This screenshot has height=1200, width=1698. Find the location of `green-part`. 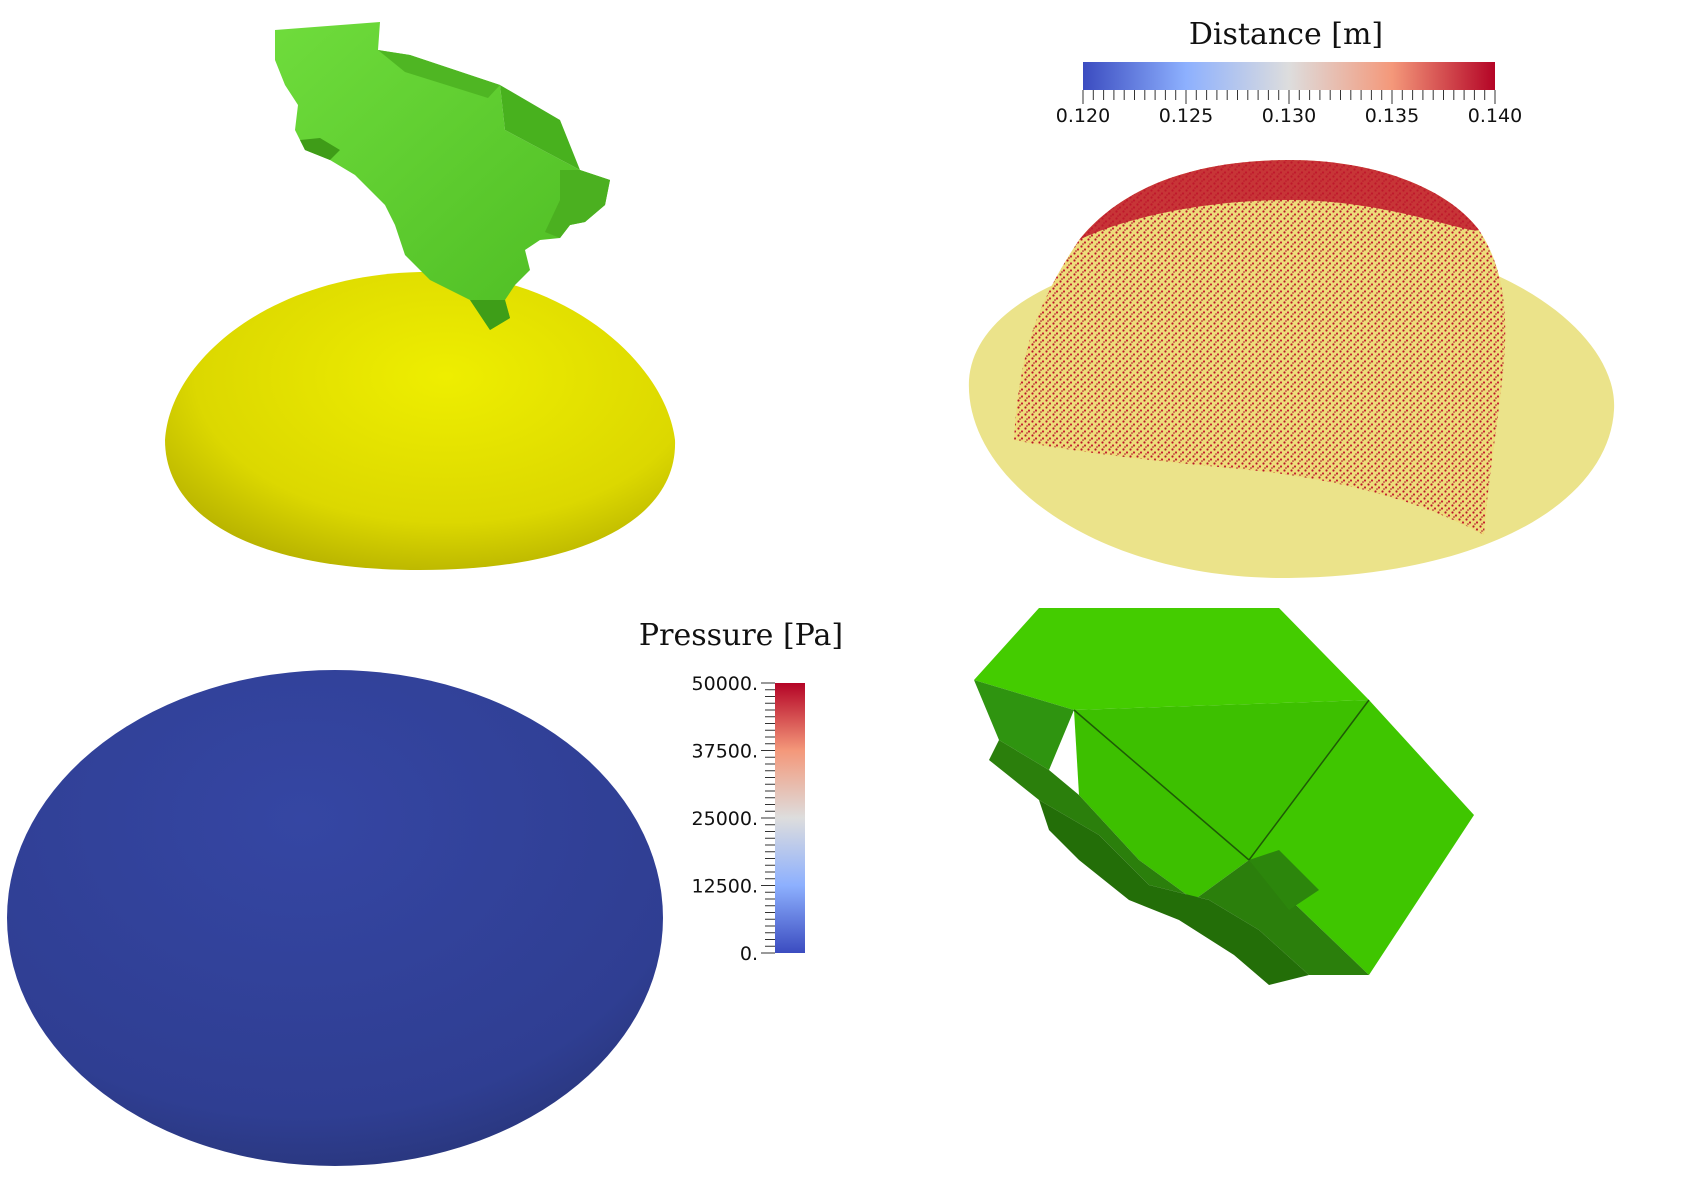

green-part is located at coordinates (442, 176).